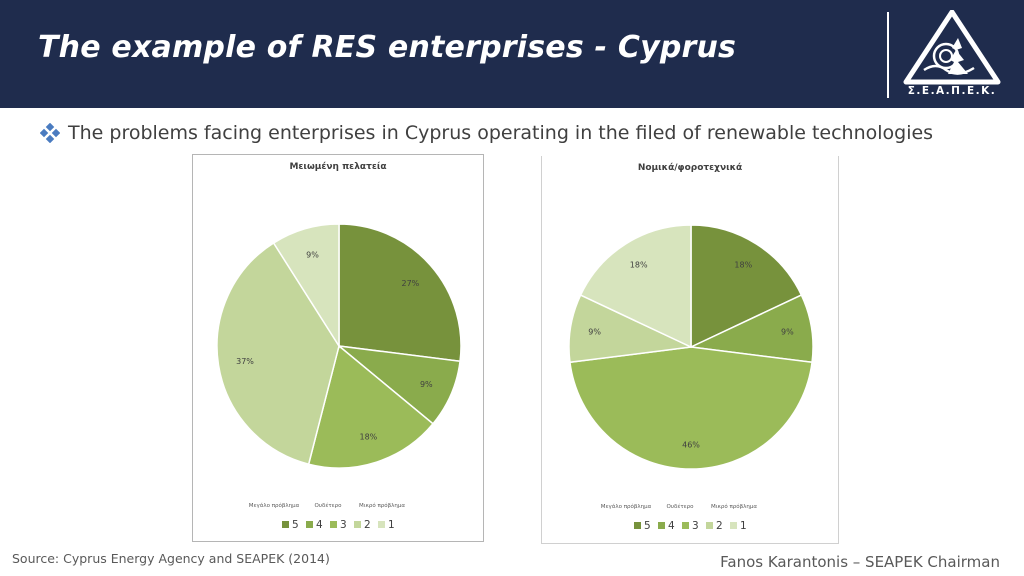 The image size is (1024, 576). What do you see at coordinates (952, 47) in the screenshot?
I see `seapek-logo-icon` at bounding box center [952, 47].